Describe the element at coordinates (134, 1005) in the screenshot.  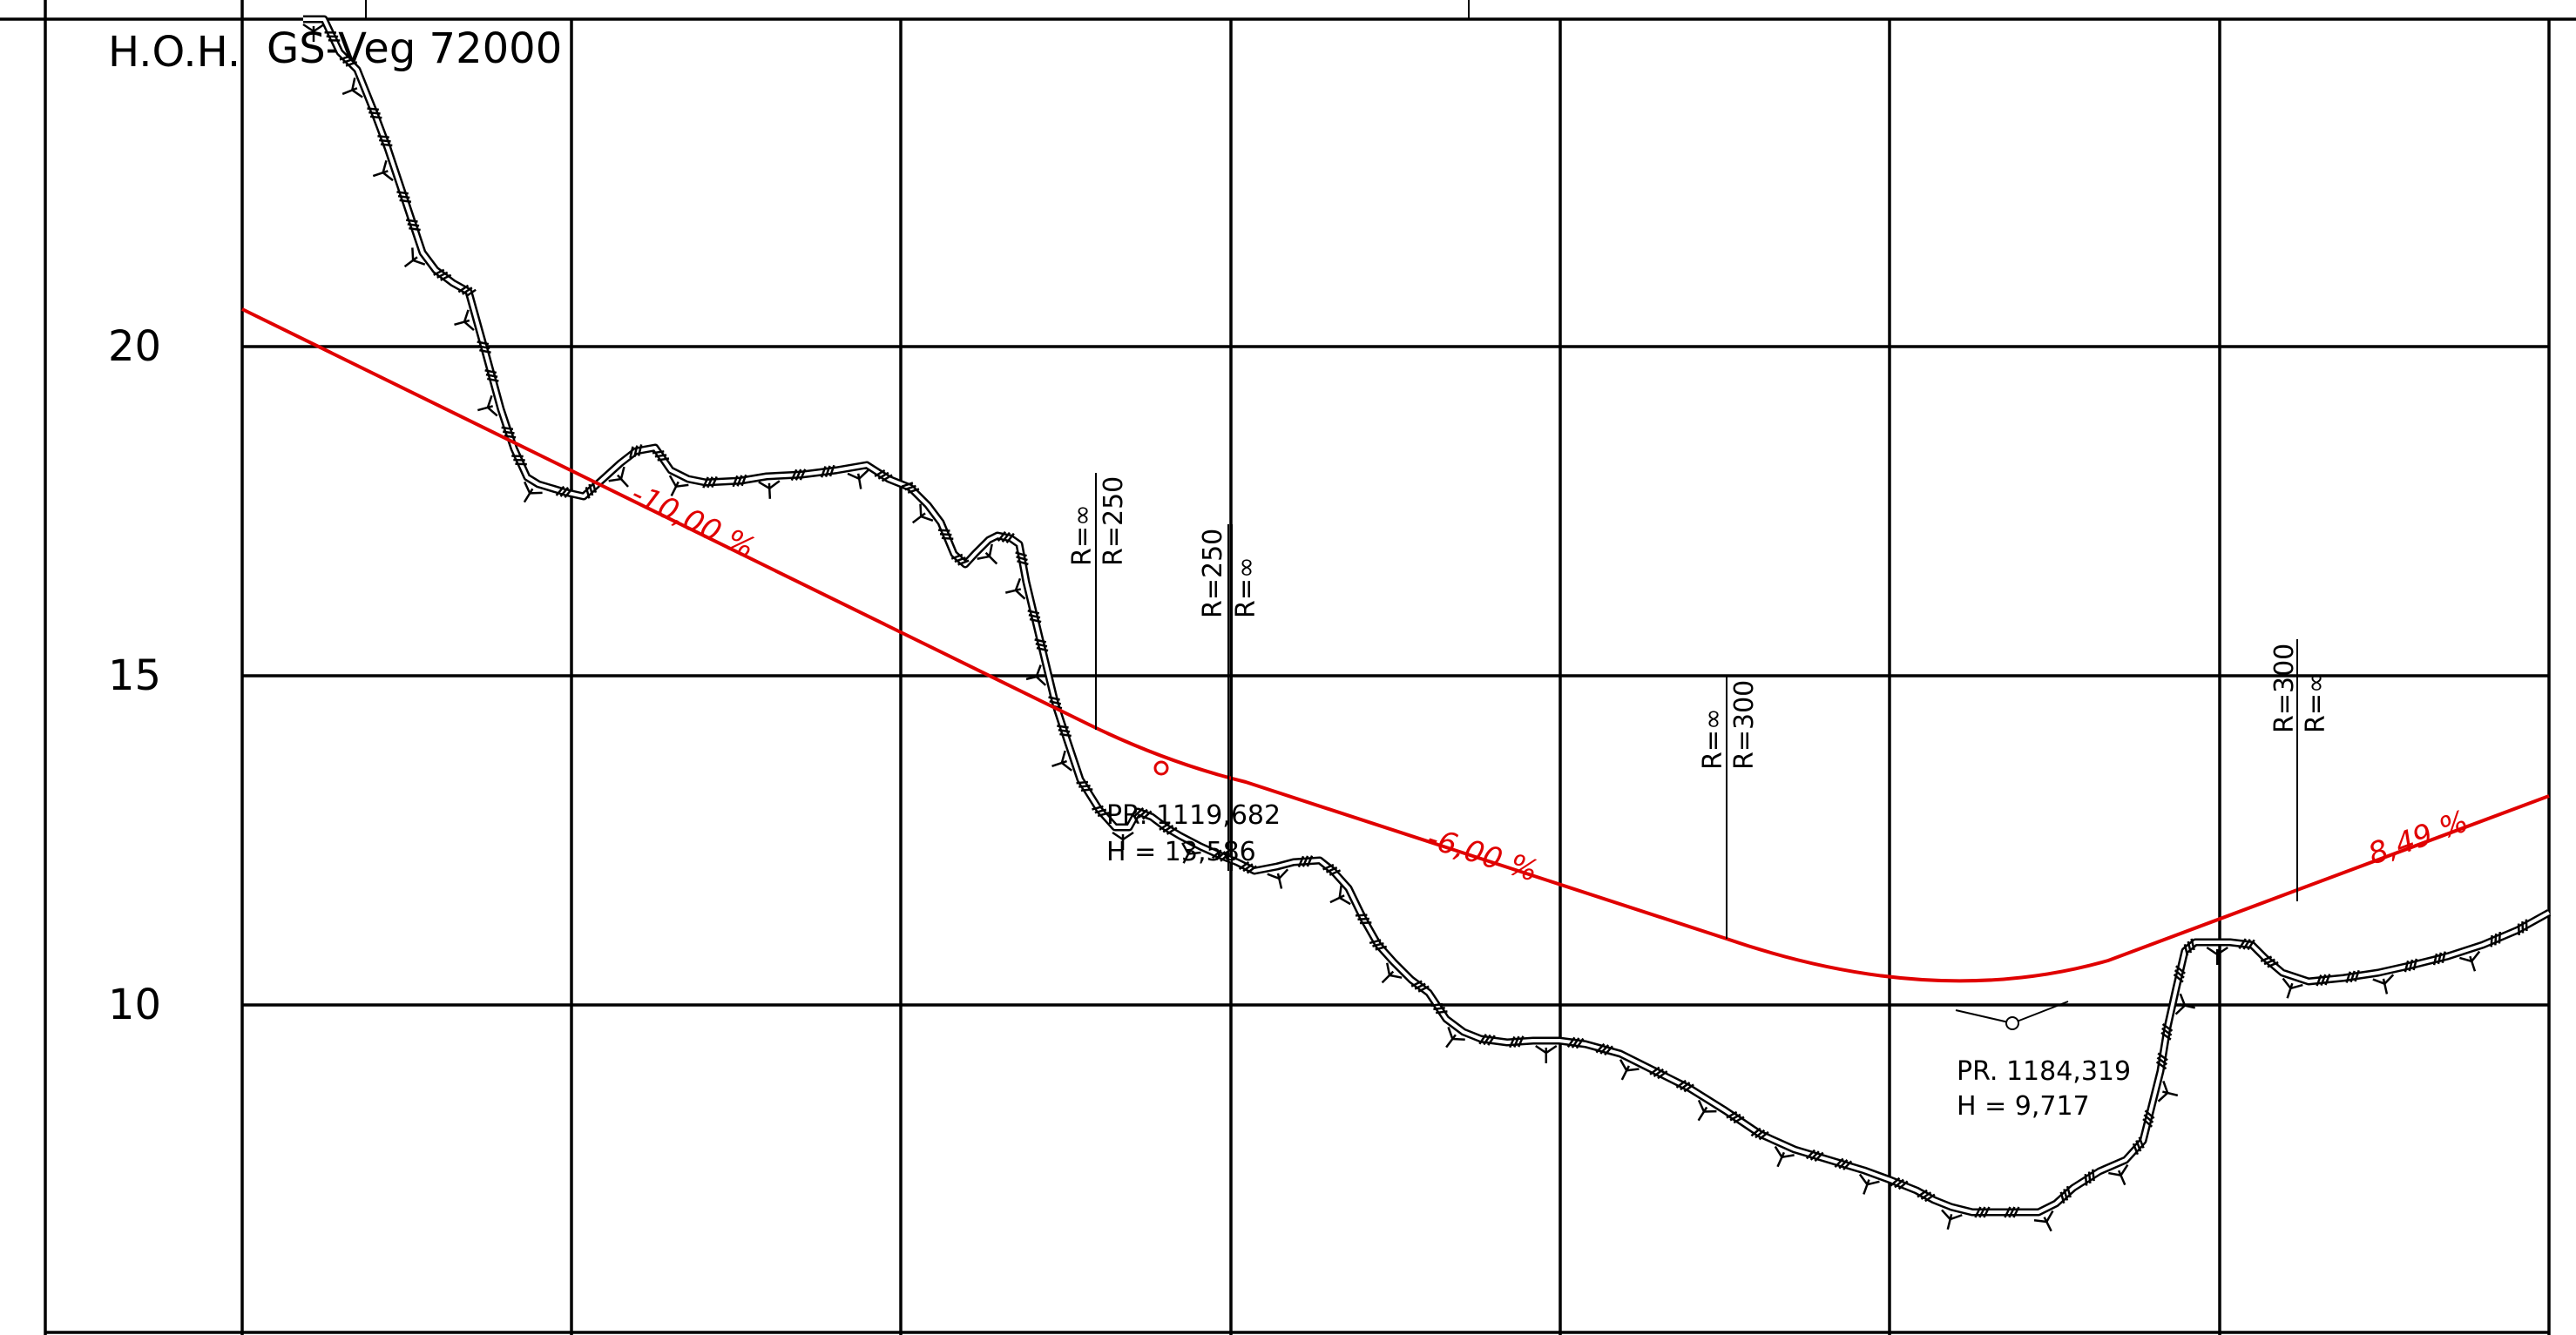
I see `elevation-label-10: 10` at that location.